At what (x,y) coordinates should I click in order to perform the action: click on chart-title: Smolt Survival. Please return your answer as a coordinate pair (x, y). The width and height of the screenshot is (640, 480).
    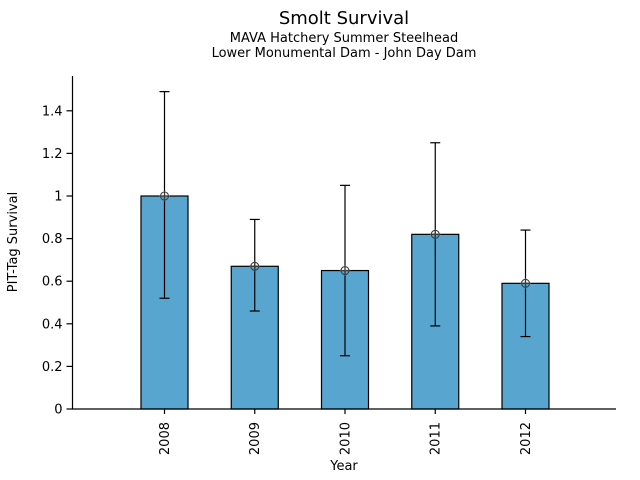
    Looking at the image, I should click on (344, 18).